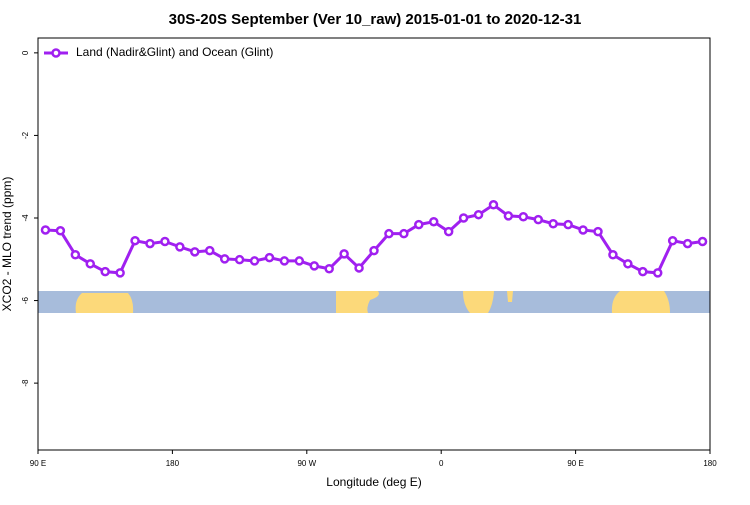 This screenshot has width=750, height=505. What do you see at coordinates (374, 302) in the screenshot?
I see `map-strip` at bounding box center [374, 302].